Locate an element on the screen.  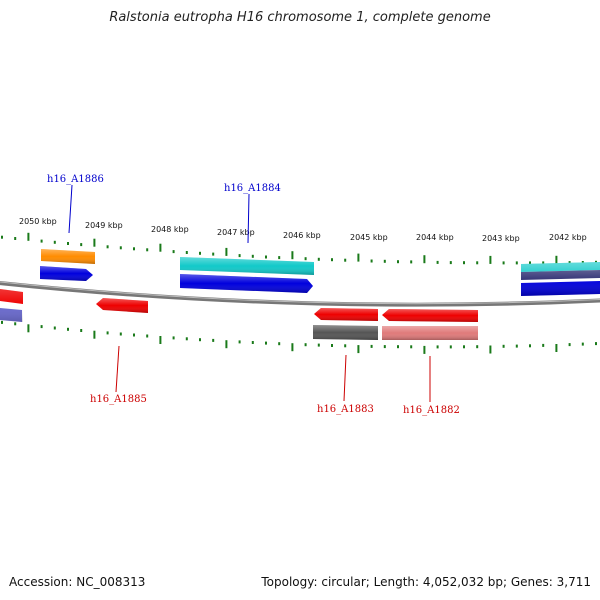
gene-label-h16-a1883: h16_A1883 is located at coordinates (345, 409).